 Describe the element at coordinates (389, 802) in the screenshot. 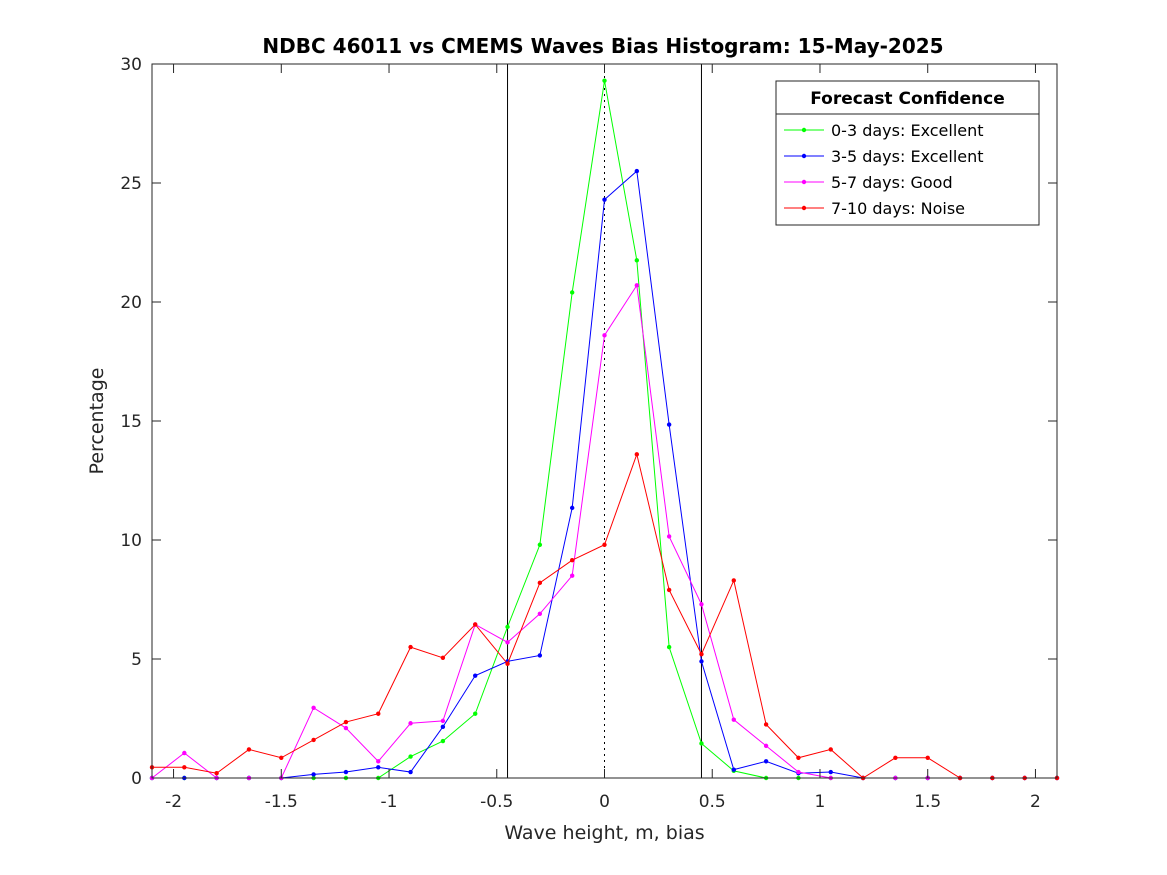

I see `x-tick-label: -1` at that location.